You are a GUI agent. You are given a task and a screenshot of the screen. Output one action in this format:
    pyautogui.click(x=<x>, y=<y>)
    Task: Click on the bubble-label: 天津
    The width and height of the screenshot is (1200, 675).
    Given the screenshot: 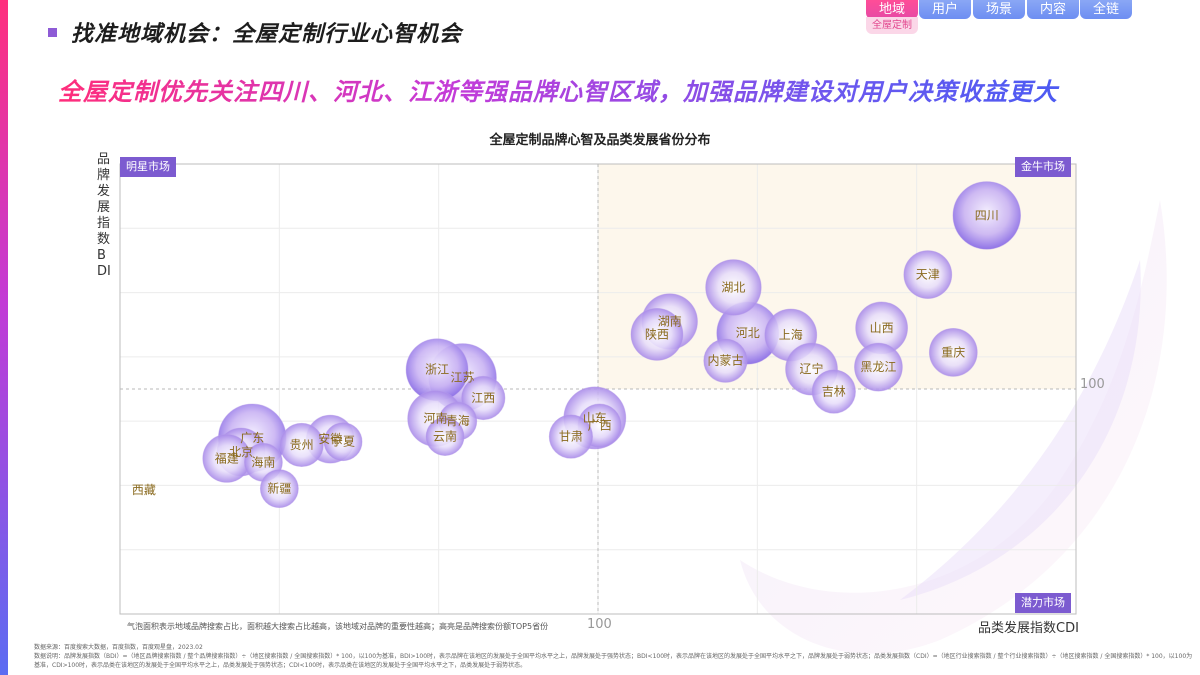 What is the action you would take?
    pyautogui.click(x=928, y=275)
    